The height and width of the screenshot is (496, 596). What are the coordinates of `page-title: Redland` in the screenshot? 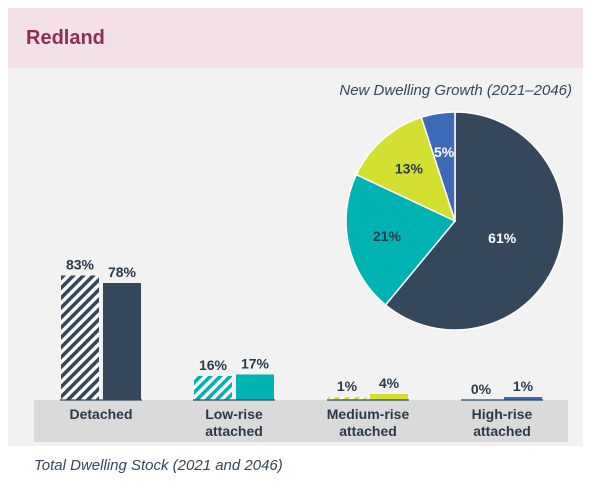 It's located at (65, 38).